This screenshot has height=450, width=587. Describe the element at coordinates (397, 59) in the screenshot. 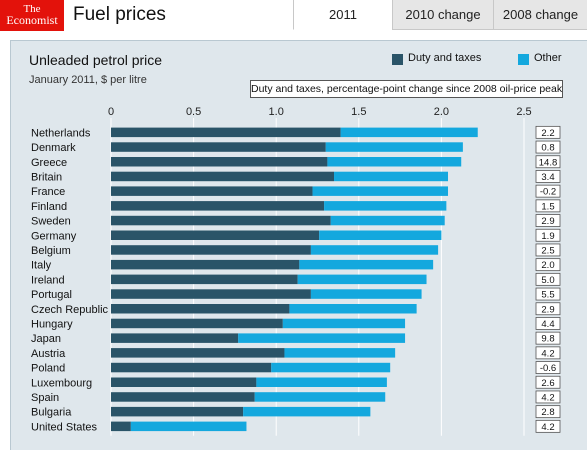

I see `legend-swatch-duty` at that location.